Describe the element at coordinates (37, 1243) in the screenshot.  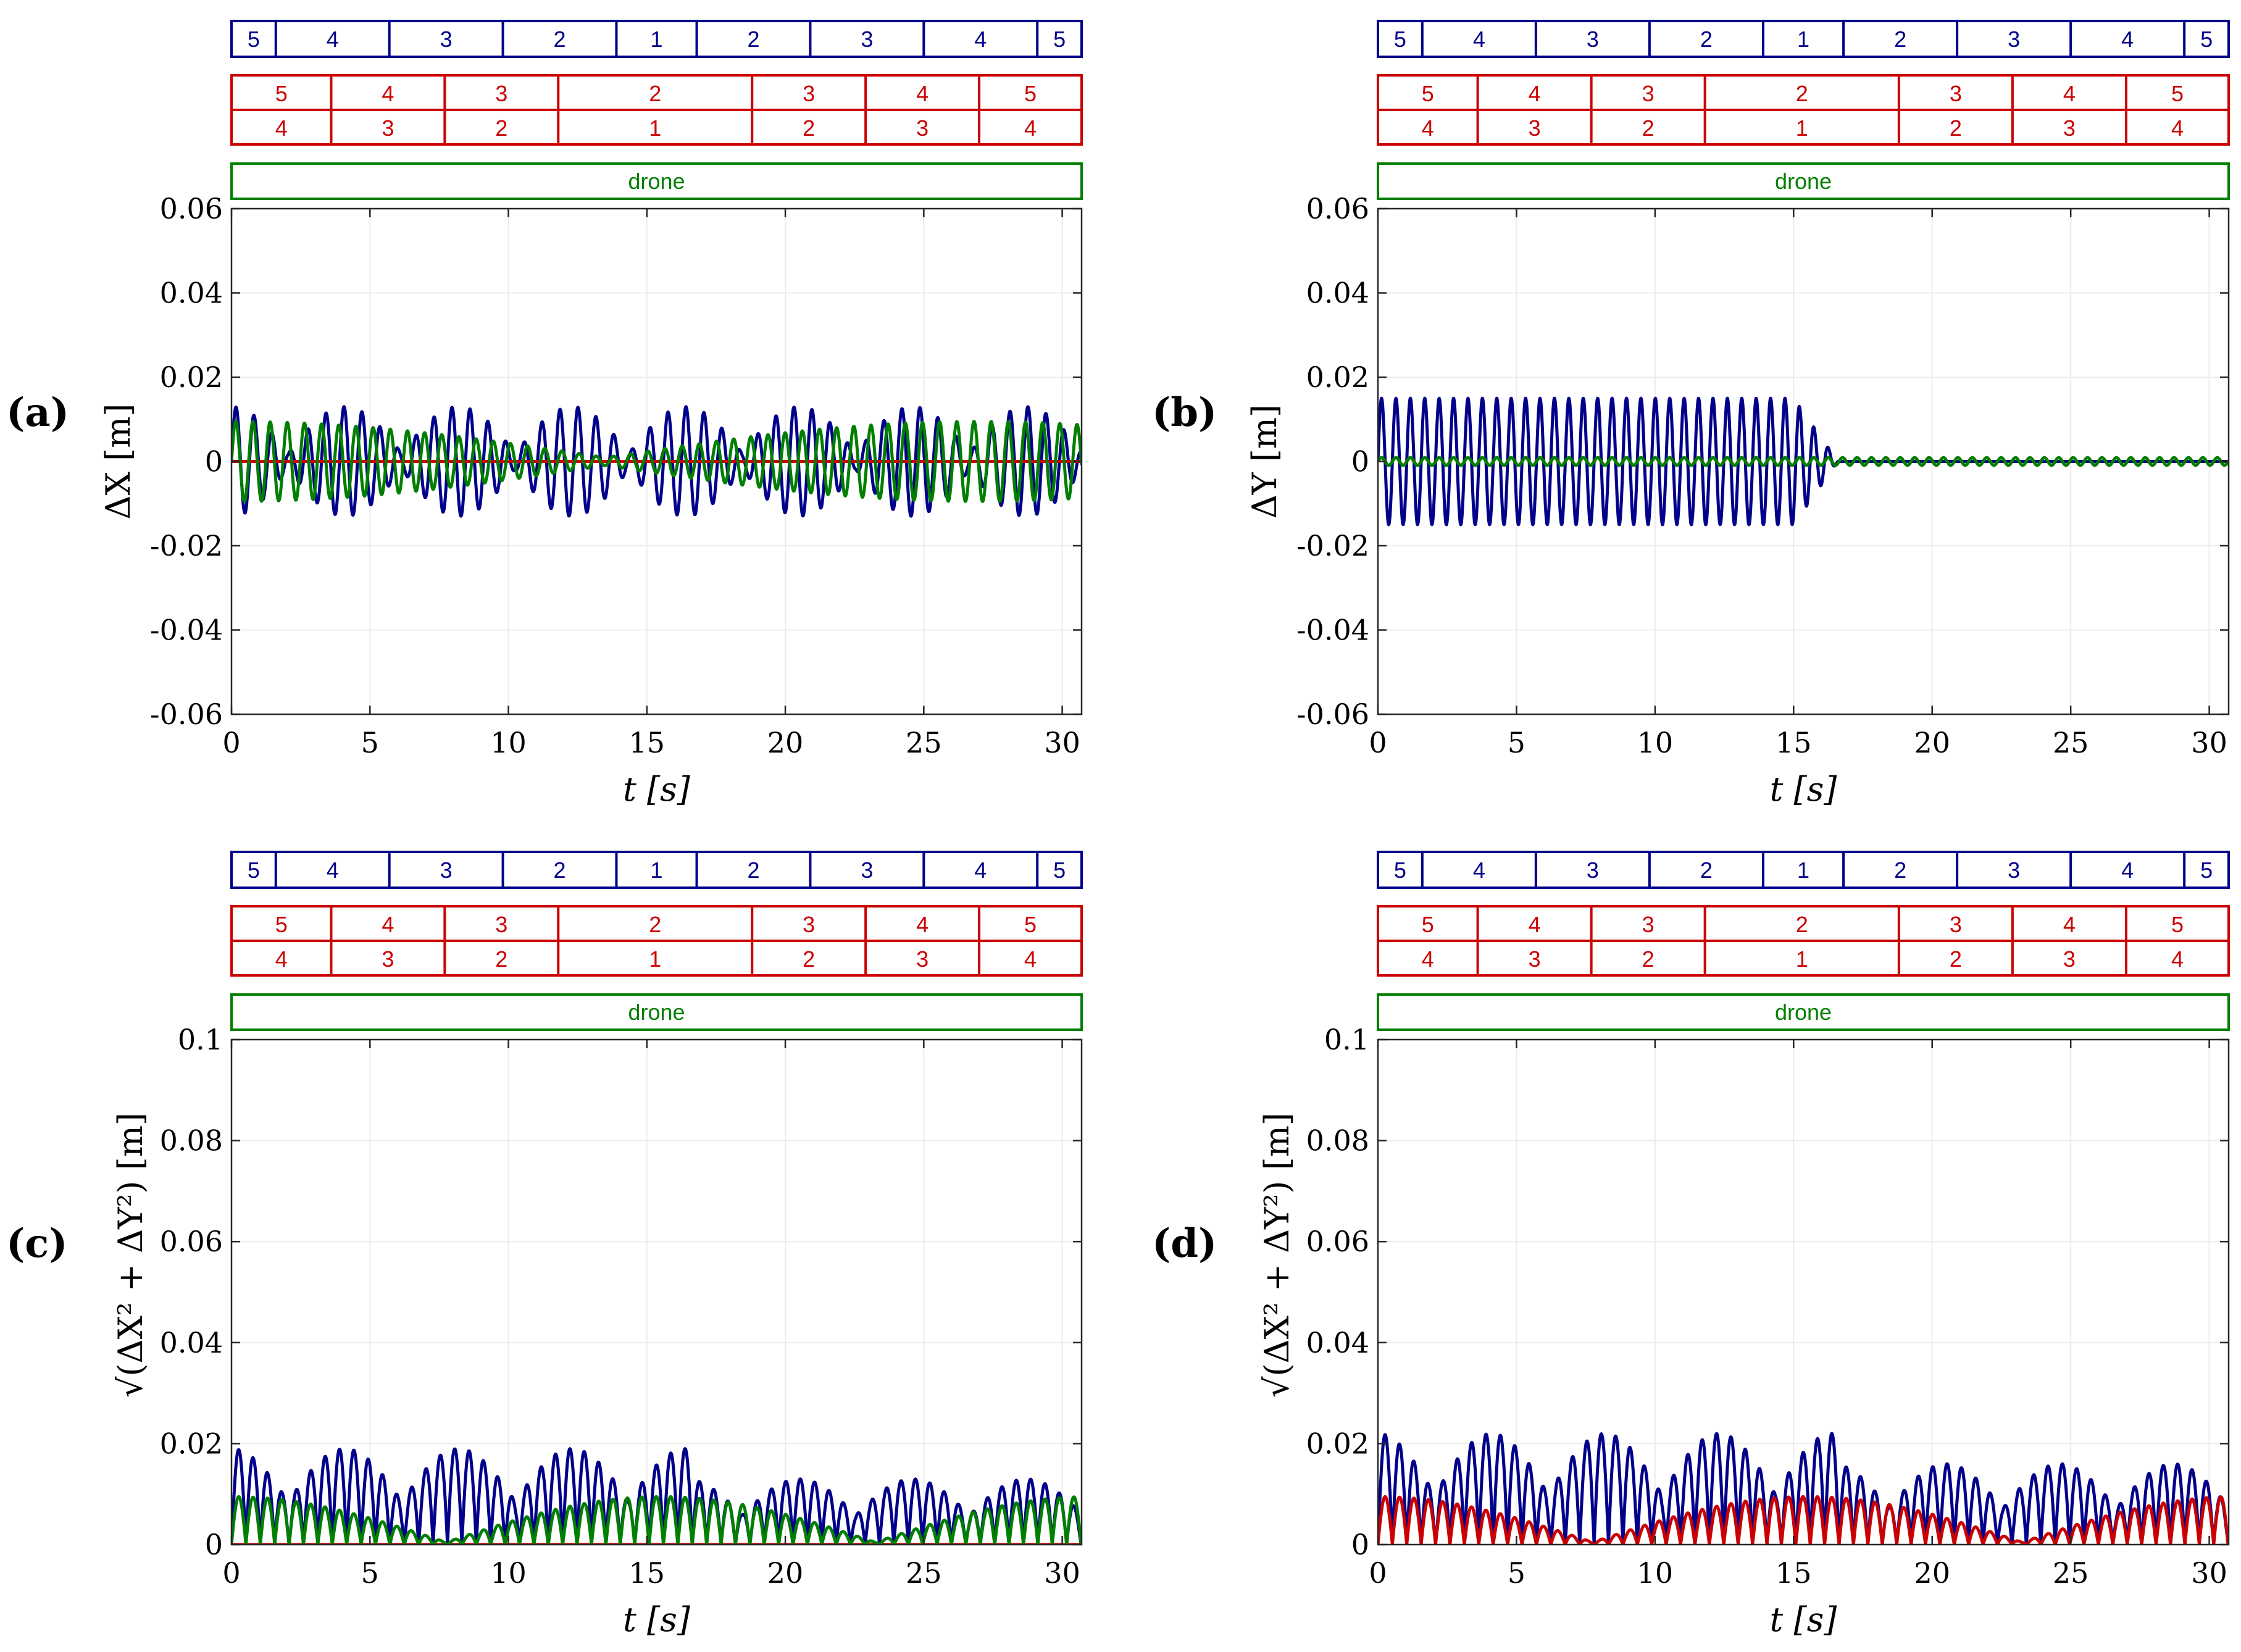
I see `panel-label: (c)` at that location.